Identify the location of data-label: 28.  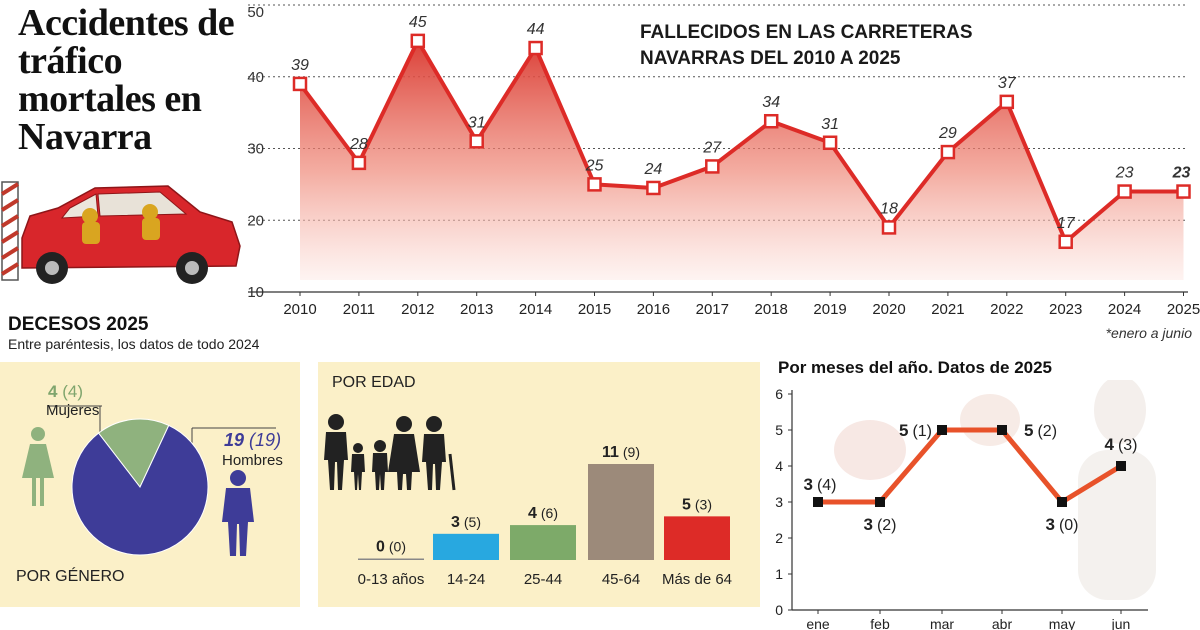
(358, 144).